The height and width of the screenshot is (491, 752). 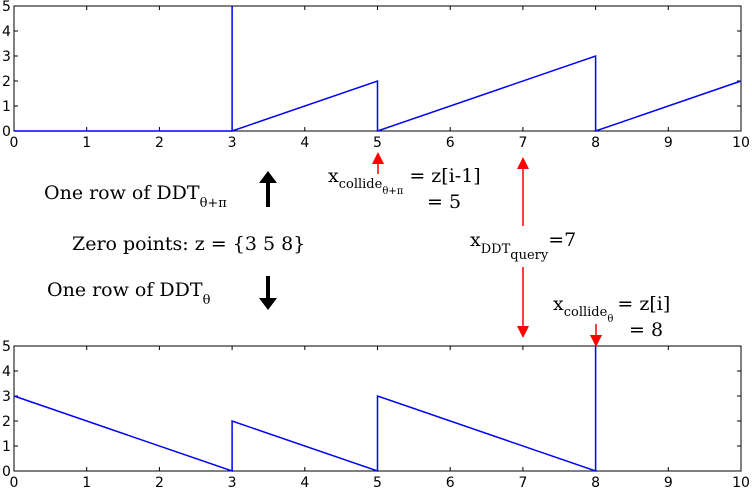 What do you see at coordinates (135, 196) in the screenshot?
I see `top-row-label: One row of DDTθ+π` at bounding box center [135, 196].